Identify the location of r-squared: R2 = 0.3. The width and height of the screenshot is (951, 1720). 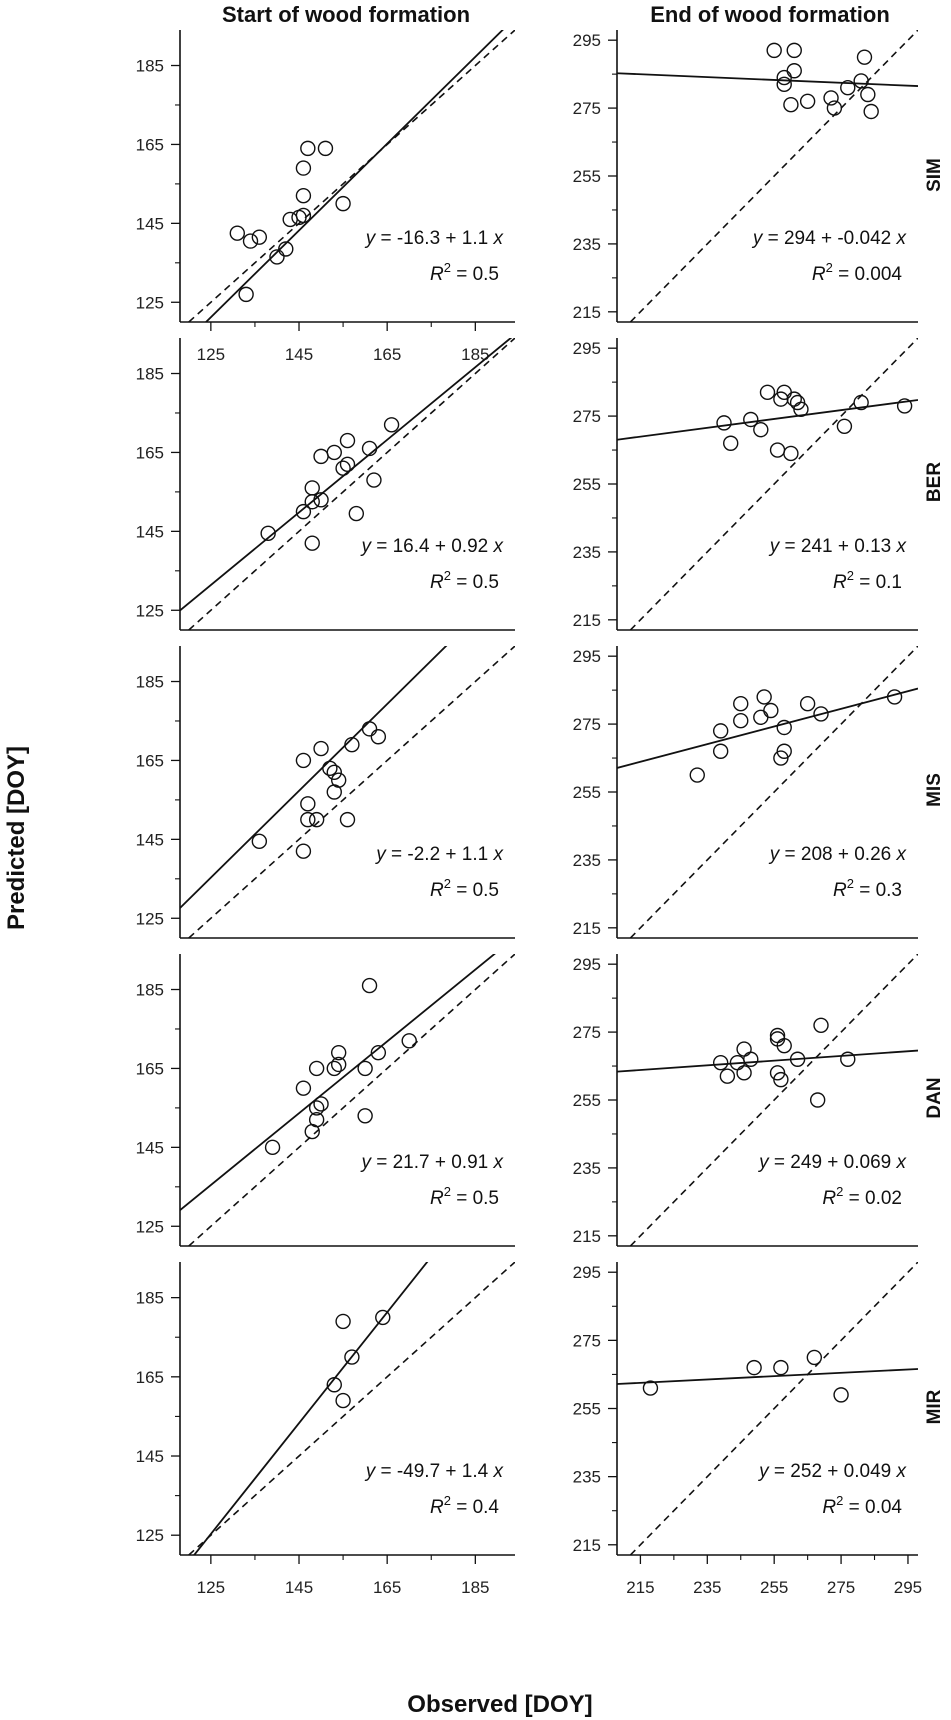
(867, 888).